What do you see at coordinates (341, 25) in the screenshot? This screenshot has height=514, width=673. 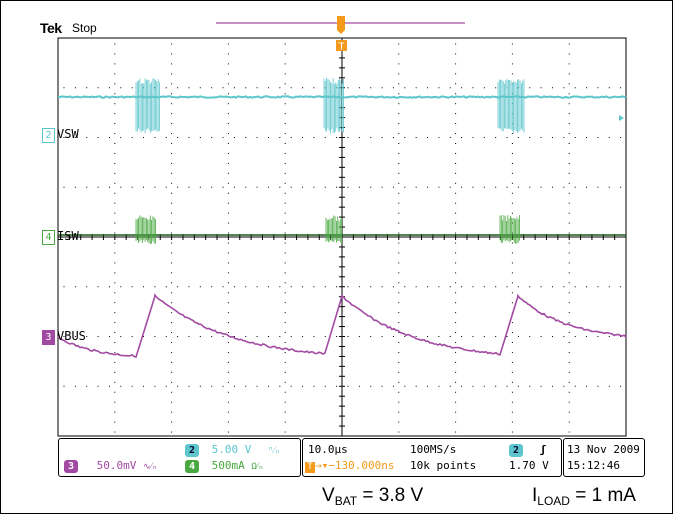 I see `trigger-position-icon` at bounding box center [341, 25].